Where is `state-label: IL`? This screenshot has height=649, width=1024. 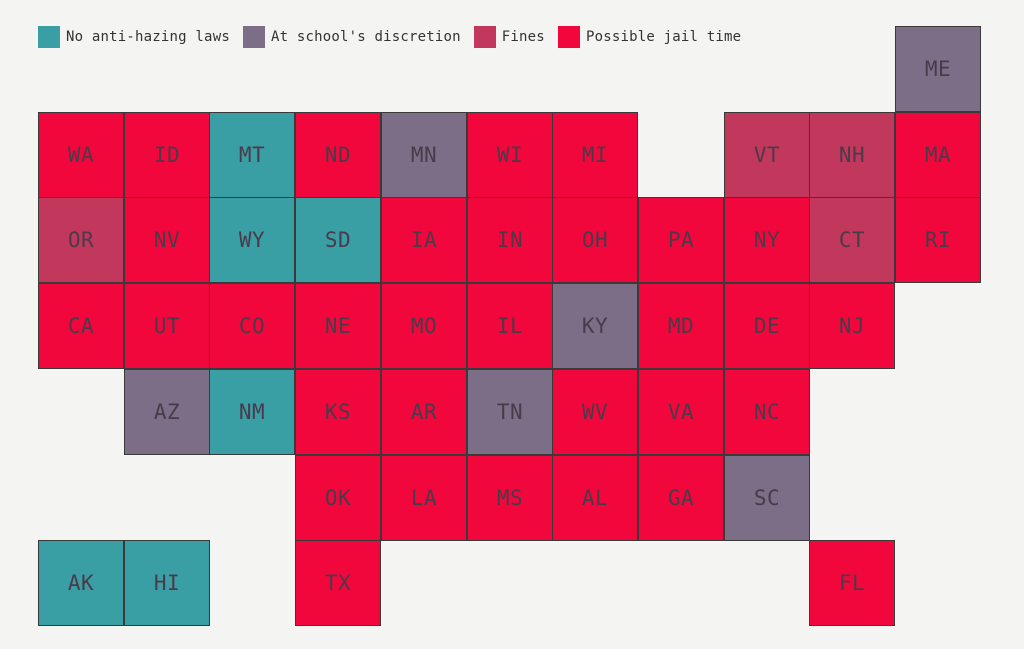
state-label: IL is located at coordinates (510, 326).